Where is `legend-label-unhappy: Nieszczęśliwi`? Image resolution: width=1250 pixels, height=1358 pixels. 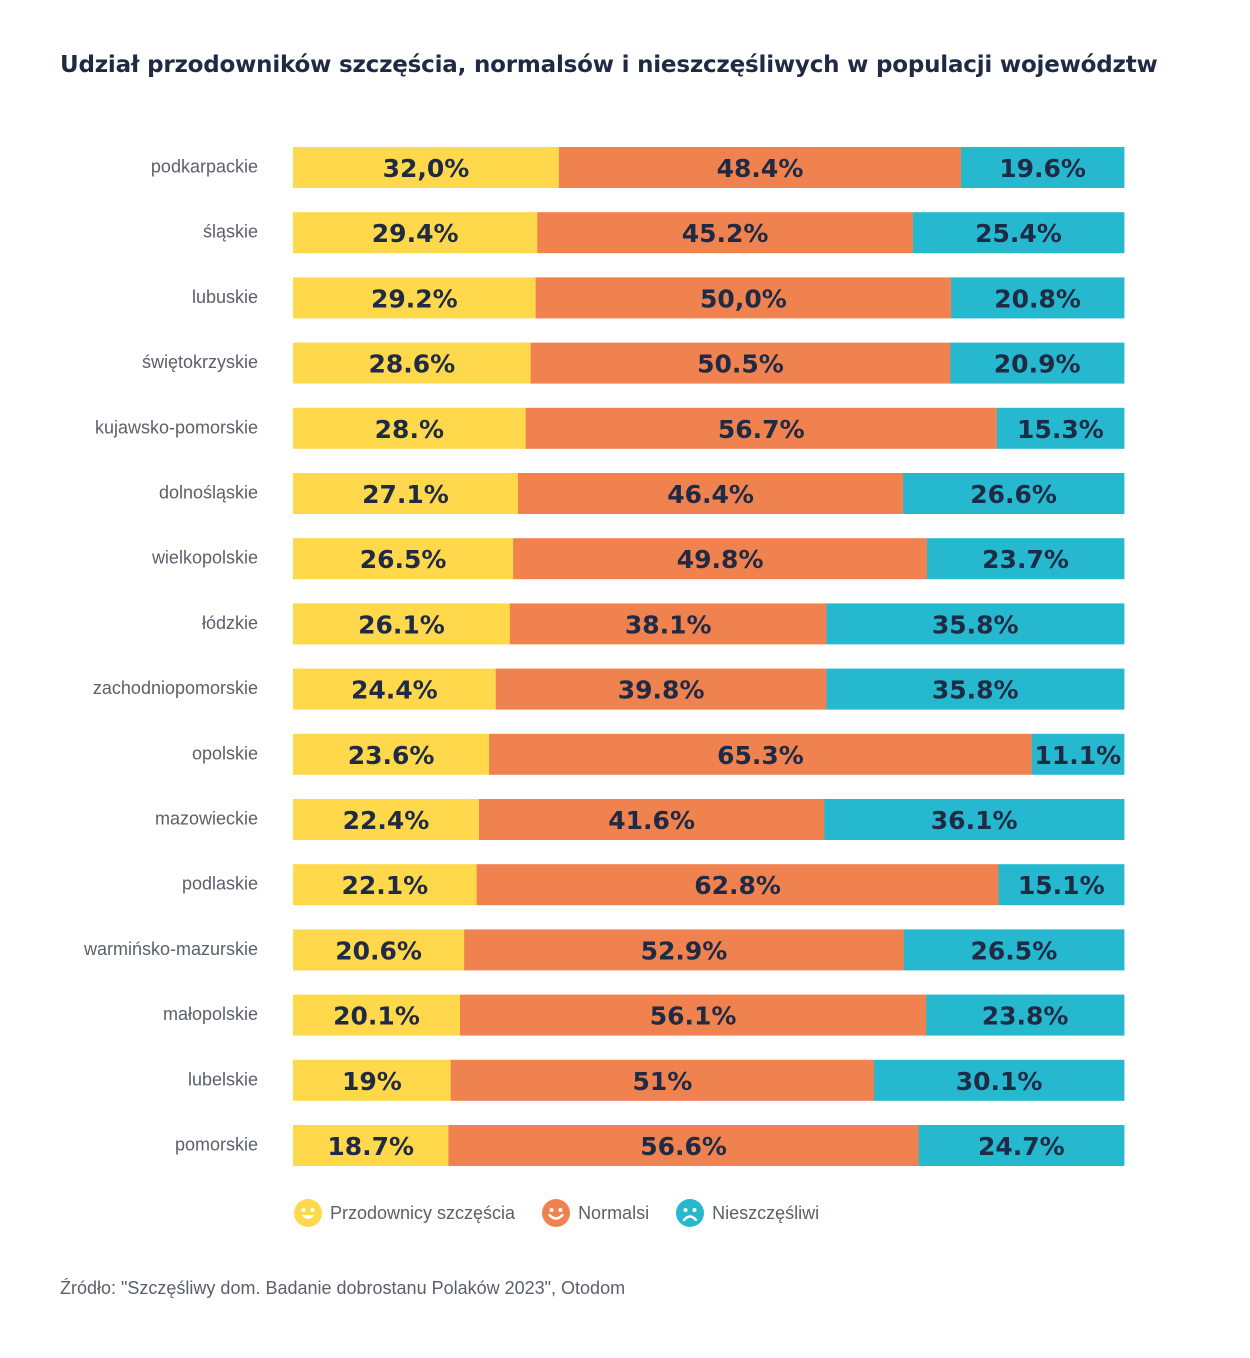
legend-label-unhappy: Nieszczęśliwi is located at coordinates (766, 1212).